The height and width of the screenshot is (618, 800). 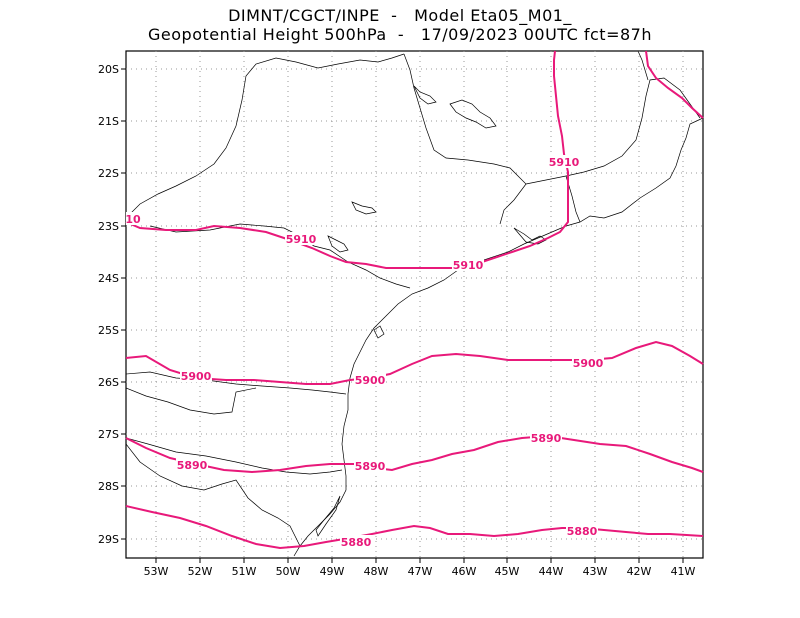 What do you see at coordinates (551, 571) in the screenshot?
I see `lon-tick-44w: 44W` at bounding box center [551, 571].